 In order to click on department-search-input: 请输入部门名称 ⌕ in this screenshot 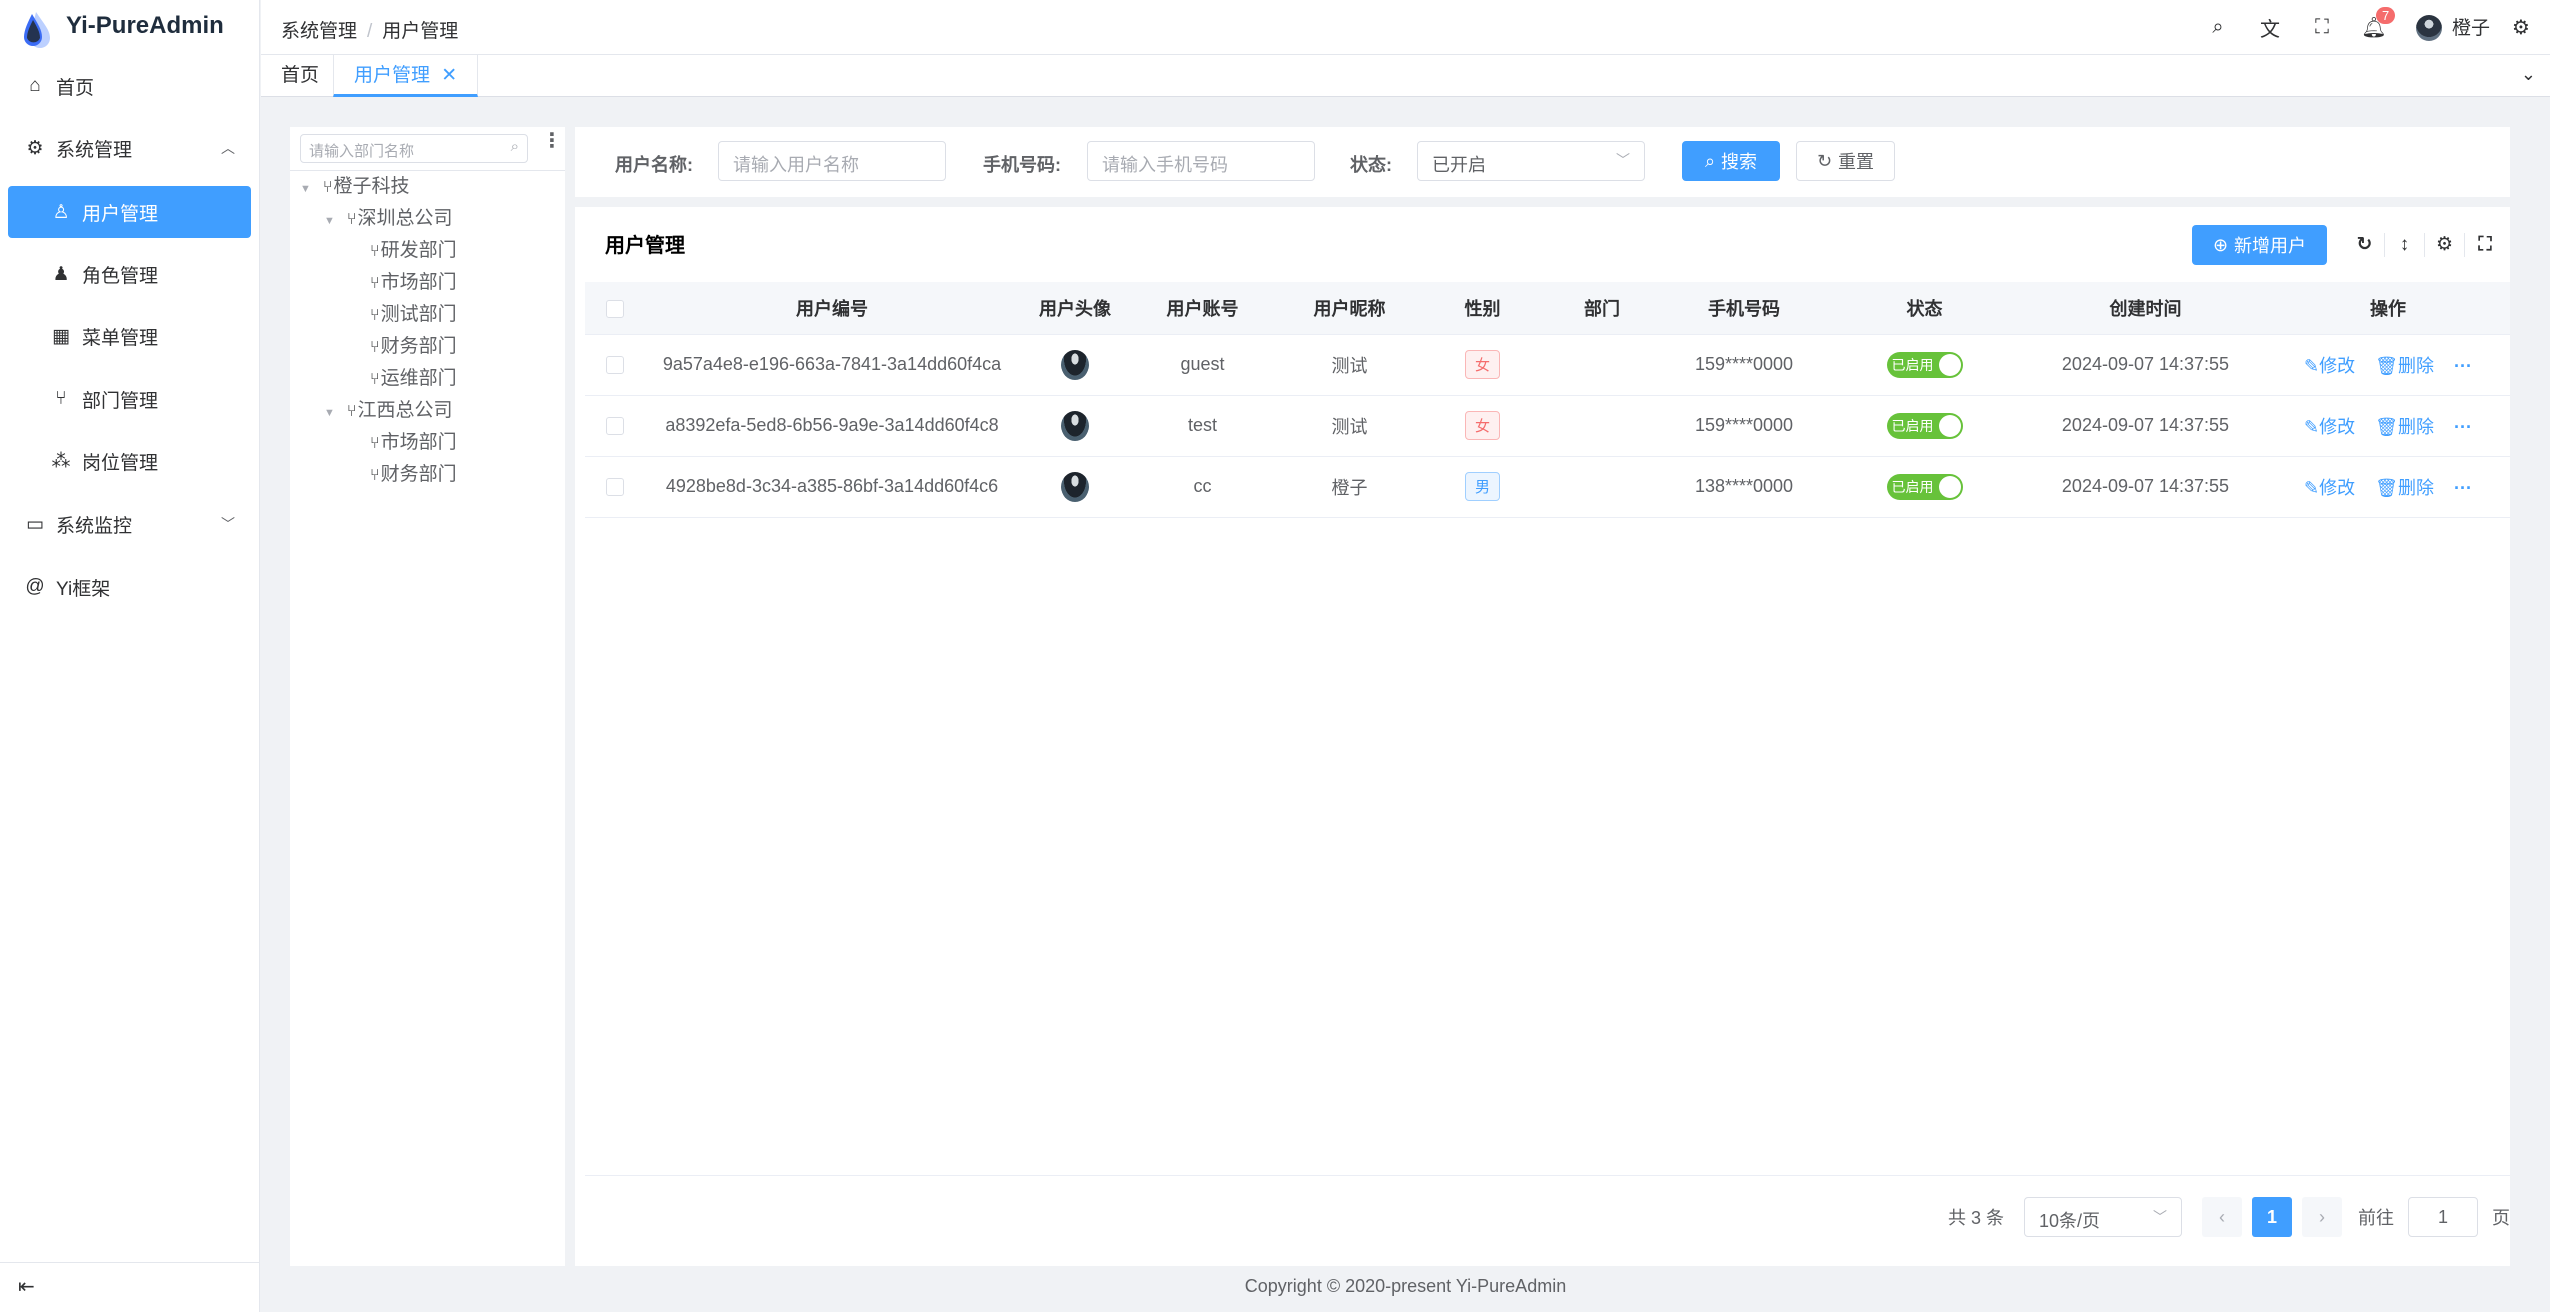, I will do `click(414, 148)`.